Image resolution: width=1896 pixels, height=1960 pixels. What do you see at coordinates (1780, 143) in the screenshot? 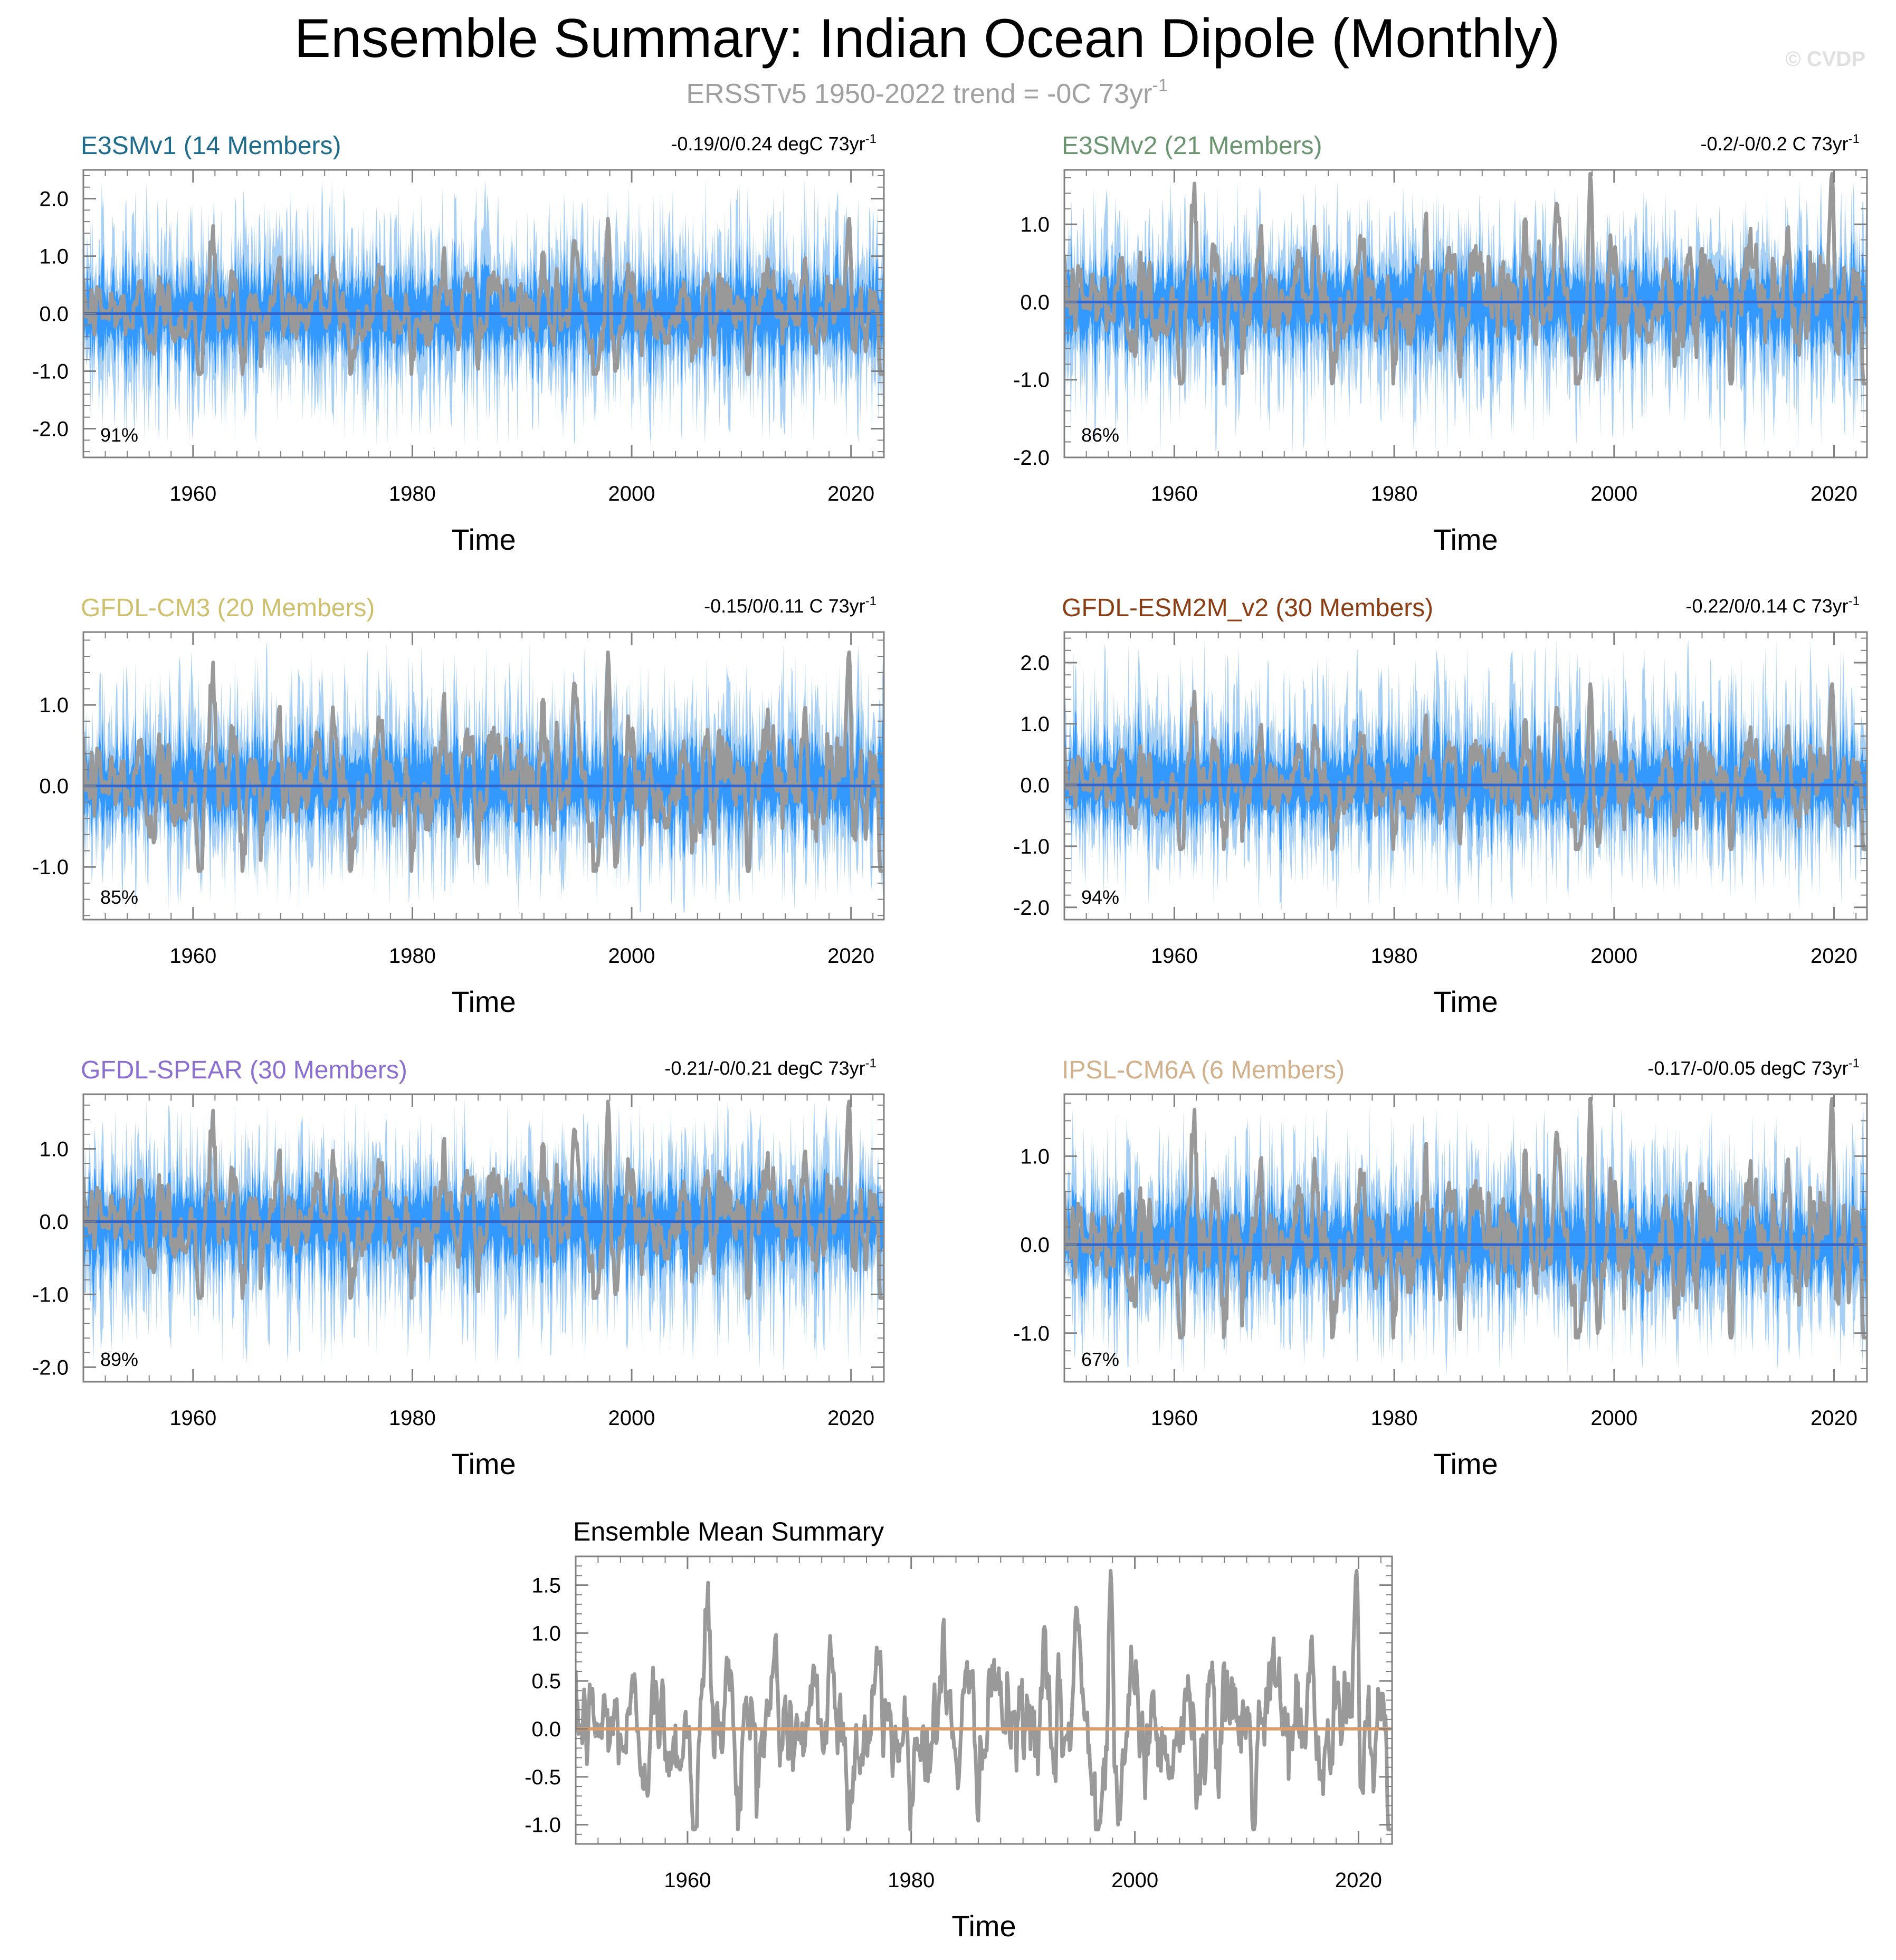
I see `trend-label: -0.2/-0/0.2 C 73yr-1` at bounding box center [1780, 143].